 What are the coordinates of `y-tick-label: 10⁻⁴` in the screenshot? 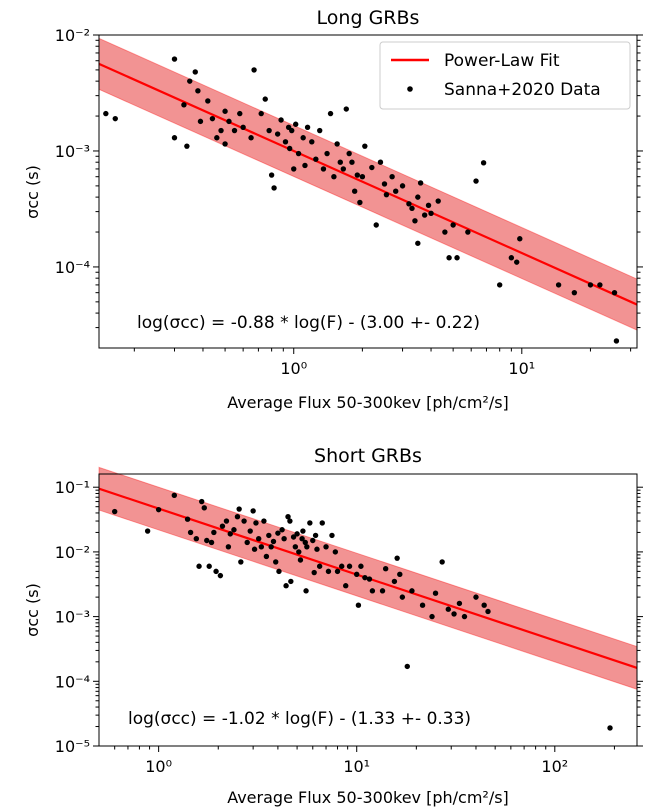 It's located at (72, 681).